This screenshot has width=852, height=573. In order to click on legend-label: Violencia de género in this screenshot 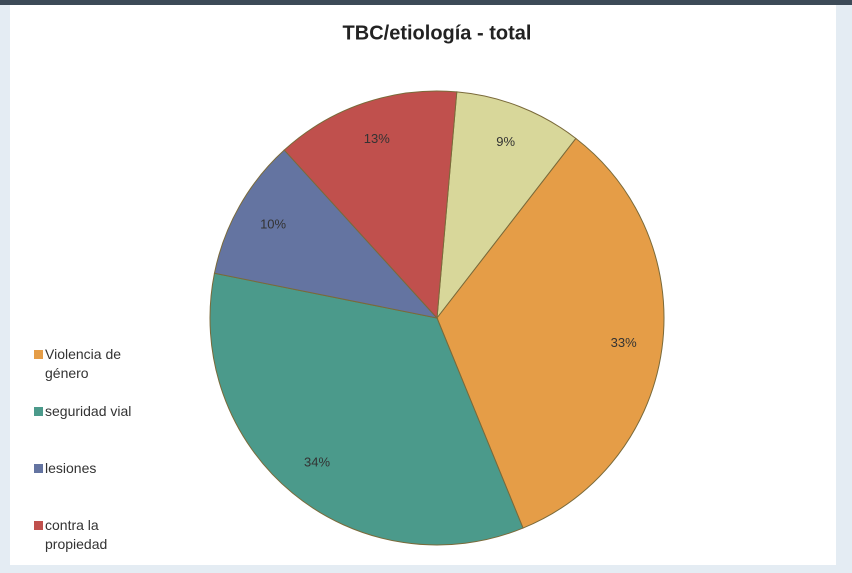, I will do `click(83, 363)`.